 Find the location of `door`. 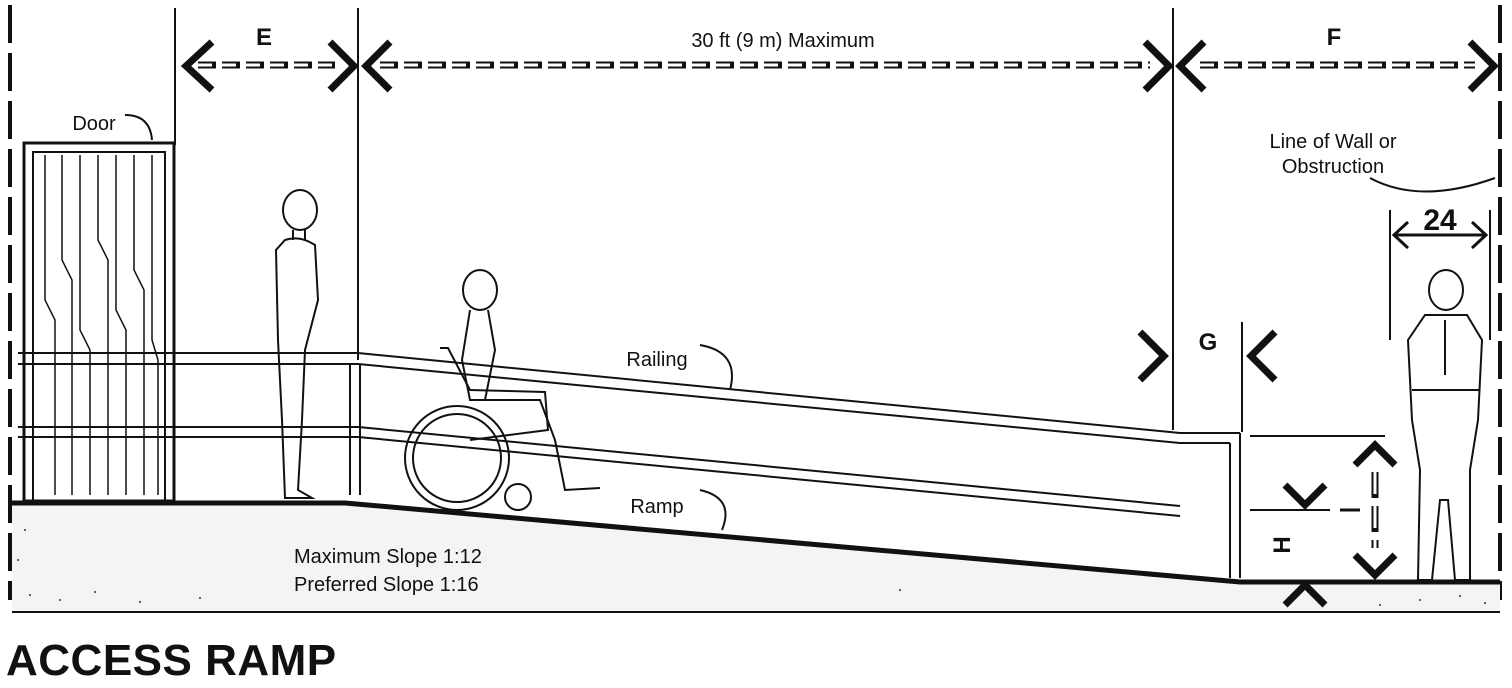

door is located at coordinates (99, 308).